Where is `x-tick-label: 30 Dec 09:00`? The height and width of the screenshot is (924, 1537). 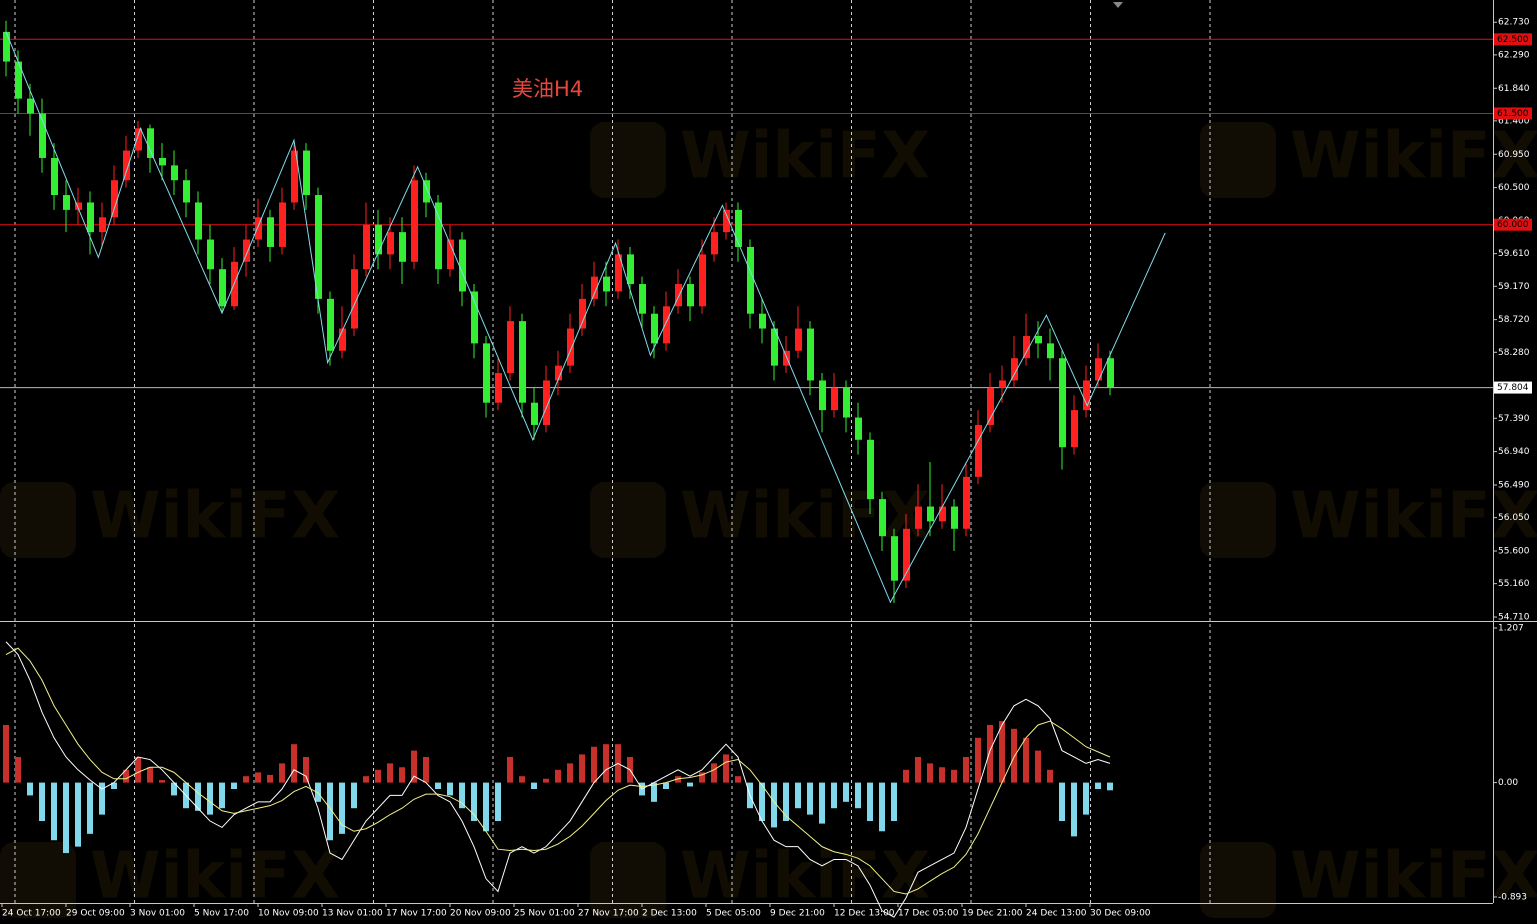
x-tick-label: 30 Dec 09:00 is located at coordinates (1120, 914).